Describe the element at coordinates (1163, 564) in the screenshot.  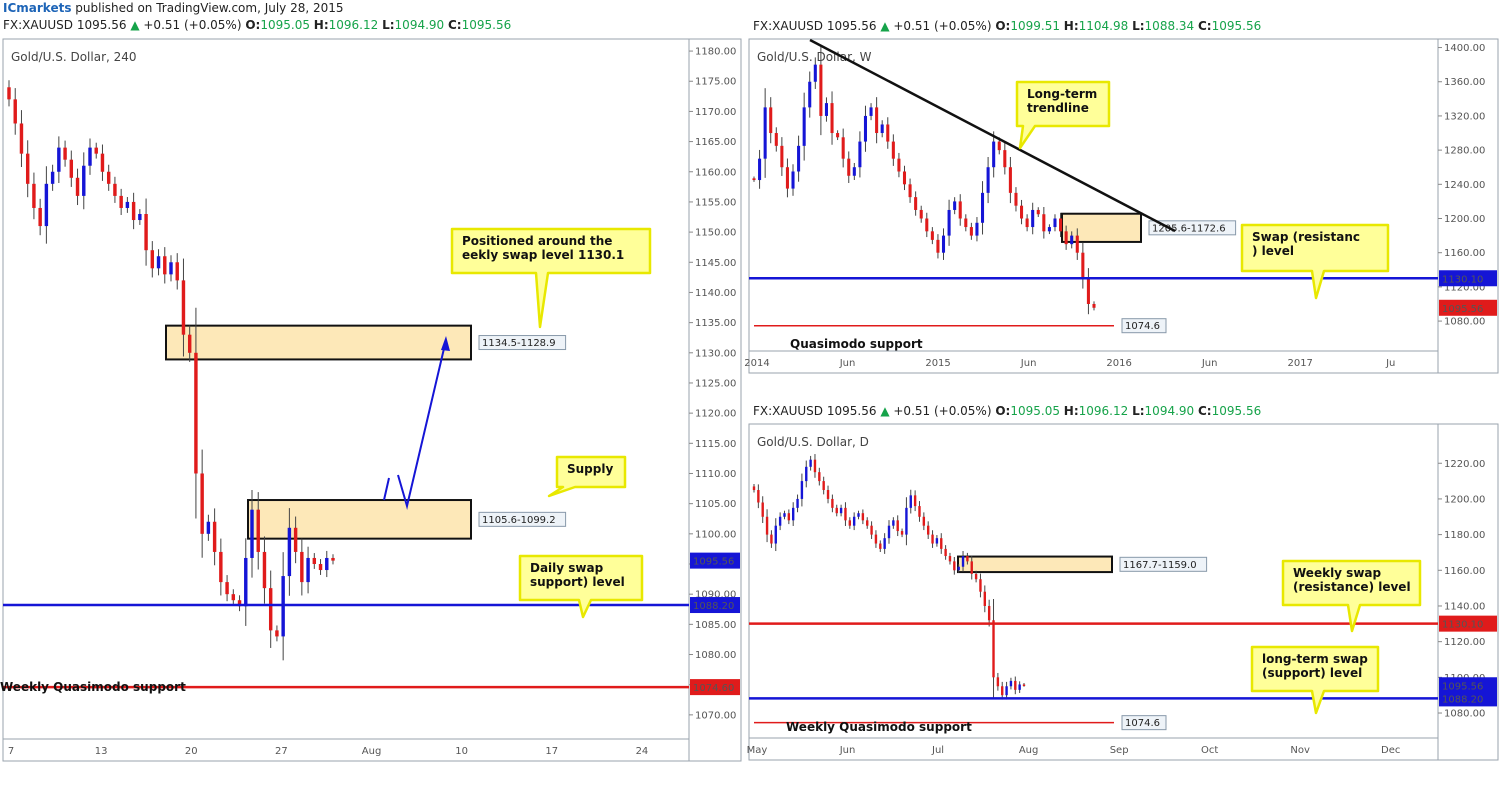
I see `zone-label-box` at that location.